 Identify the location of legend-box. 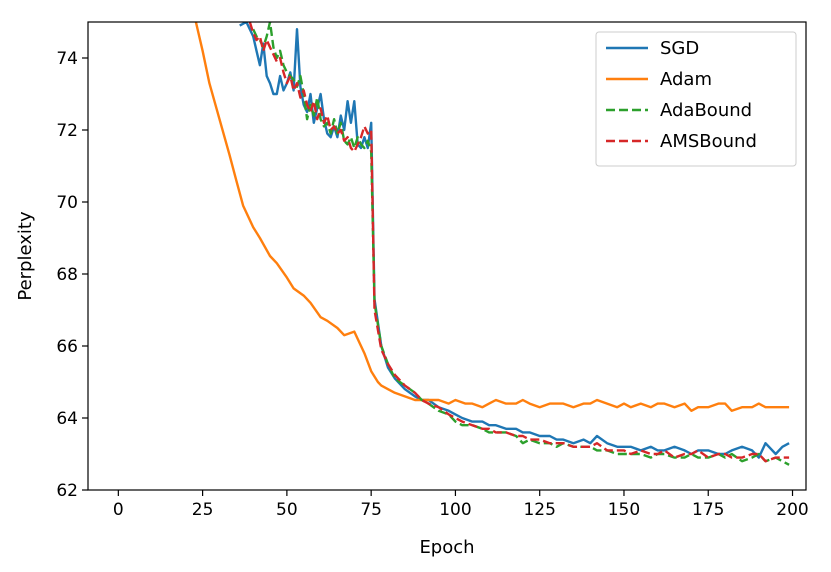
(696, 99).